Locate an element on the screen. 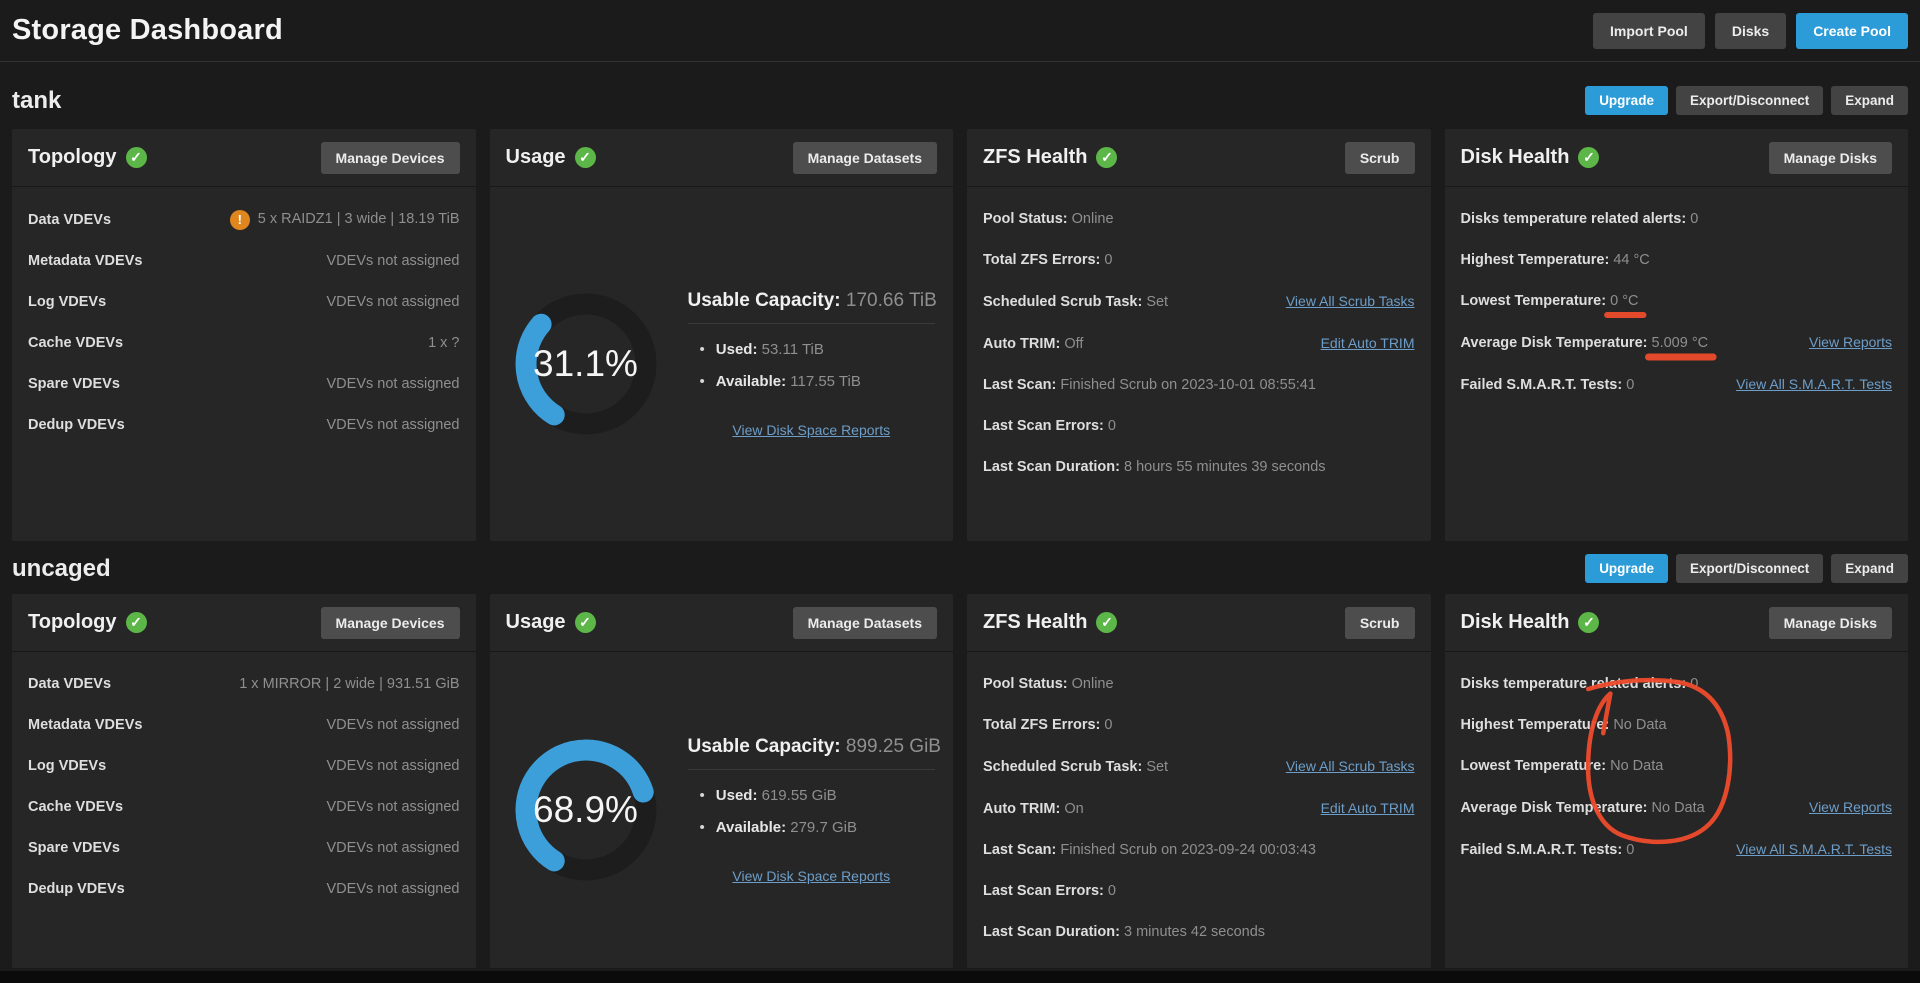 Image resolution: width=1920 pixels, height=983 pixels. import-pool-button: Import Pool is located at coordinates (1649, 30).